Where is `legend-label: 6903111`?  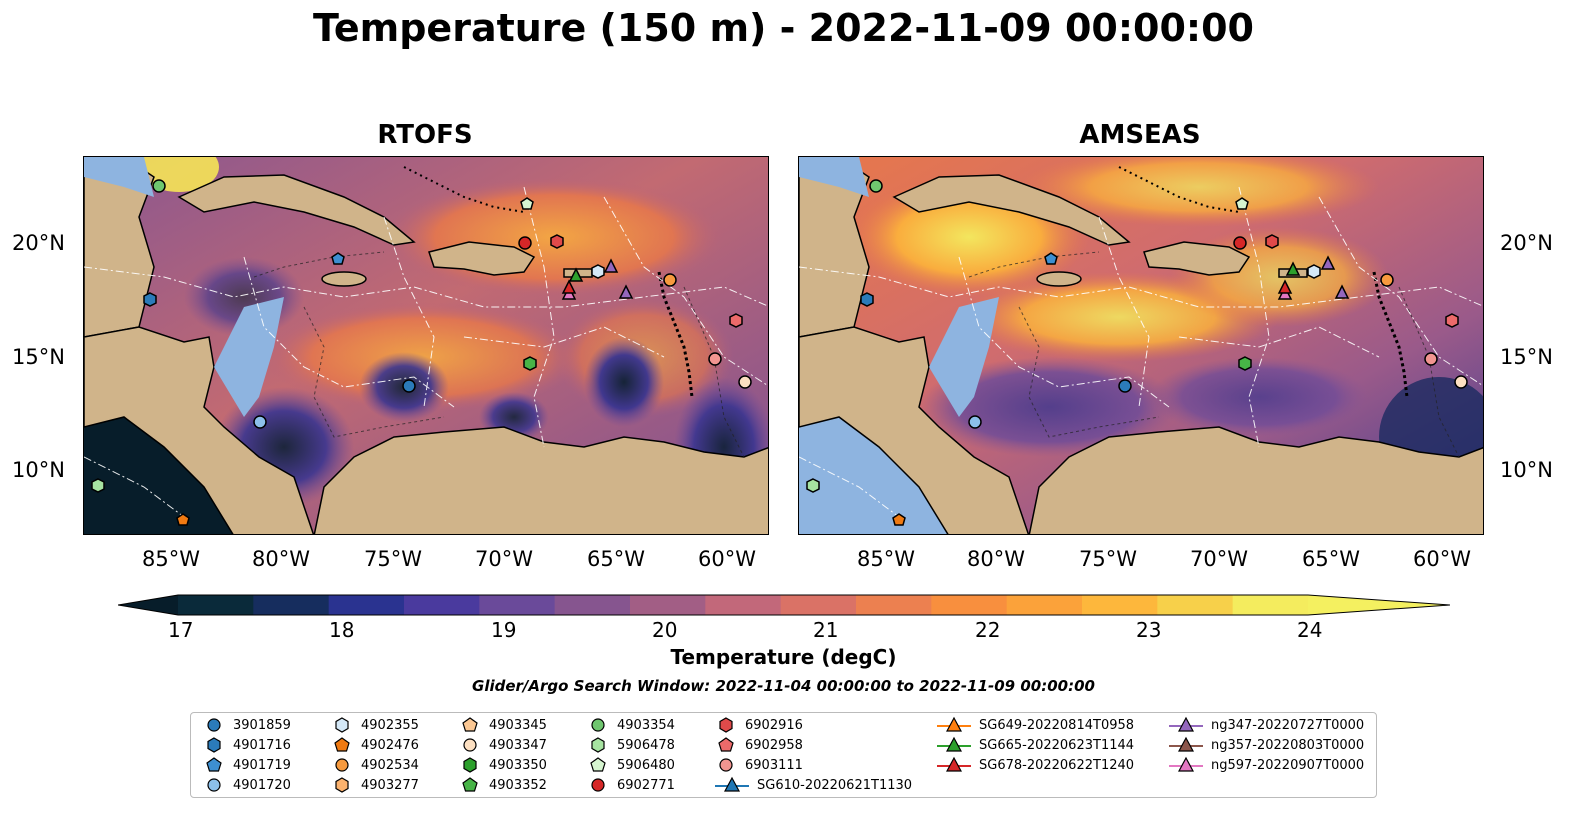
legend-label: 6903111 is located at coordinates (774, 765).